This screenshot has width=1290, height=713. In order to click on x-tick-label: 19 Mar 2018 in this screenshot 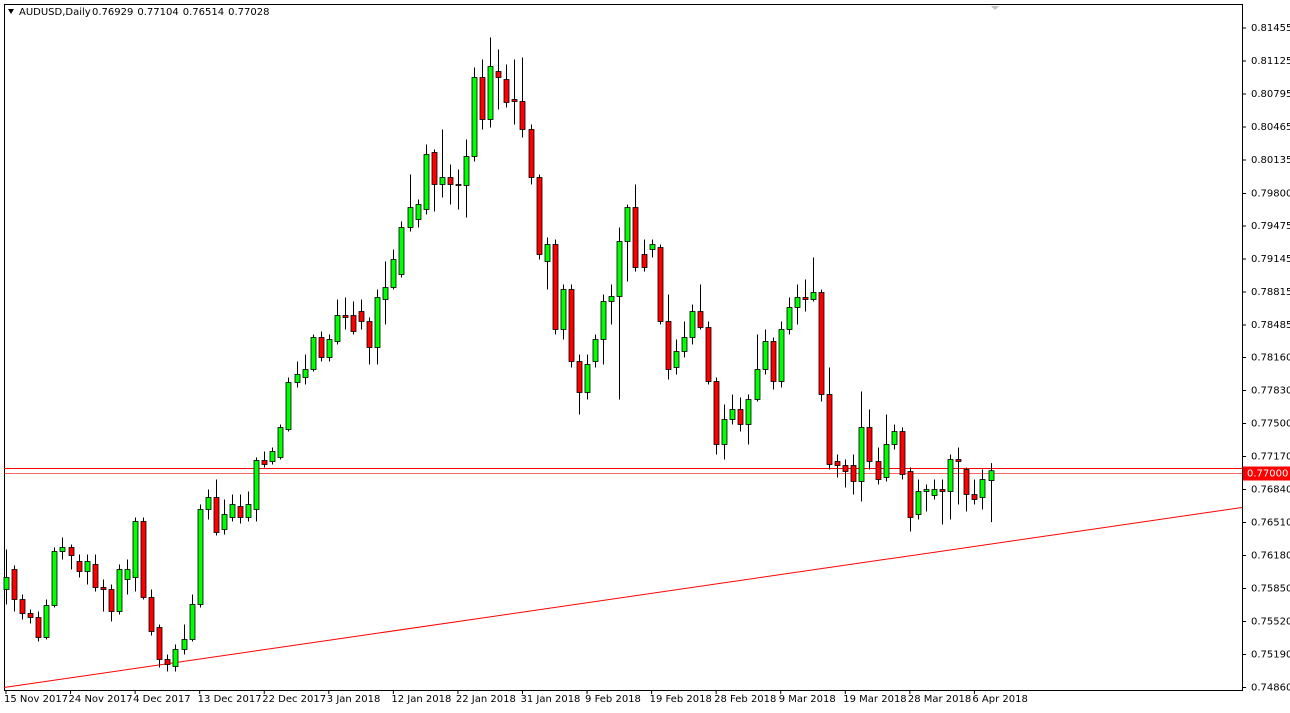, I will do `click(874, 699)`.